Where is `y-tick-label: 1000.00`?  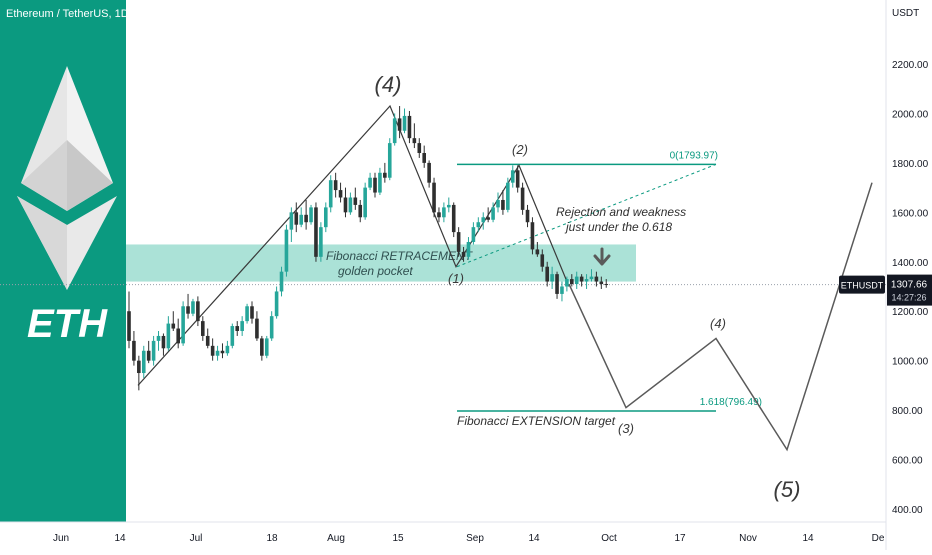
y-tick-label: 1000.00 is located at coordinates (910, 362).